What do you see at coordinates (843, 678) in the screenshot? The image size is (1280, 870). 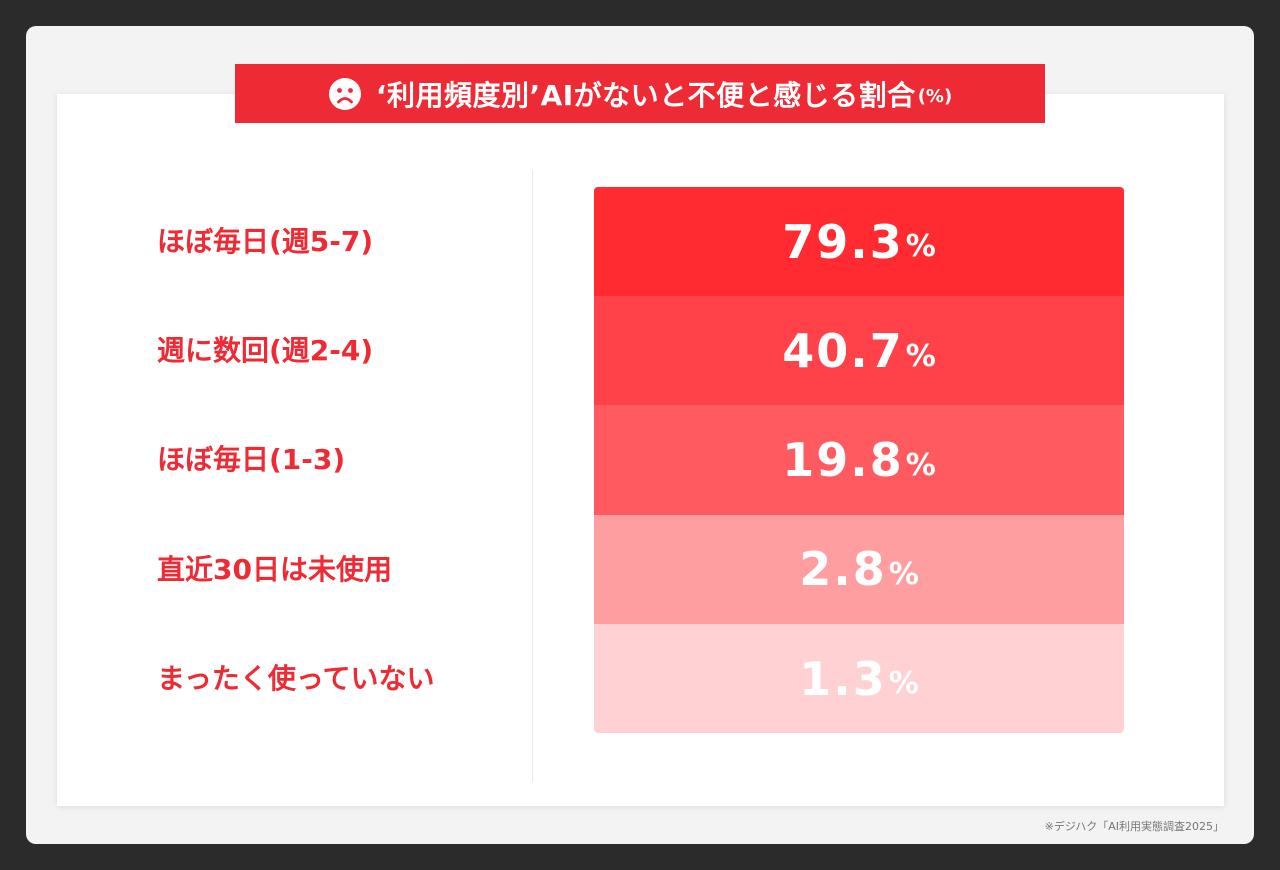 I see `value-label-5: 1.3` at bounding box center [843, 678].